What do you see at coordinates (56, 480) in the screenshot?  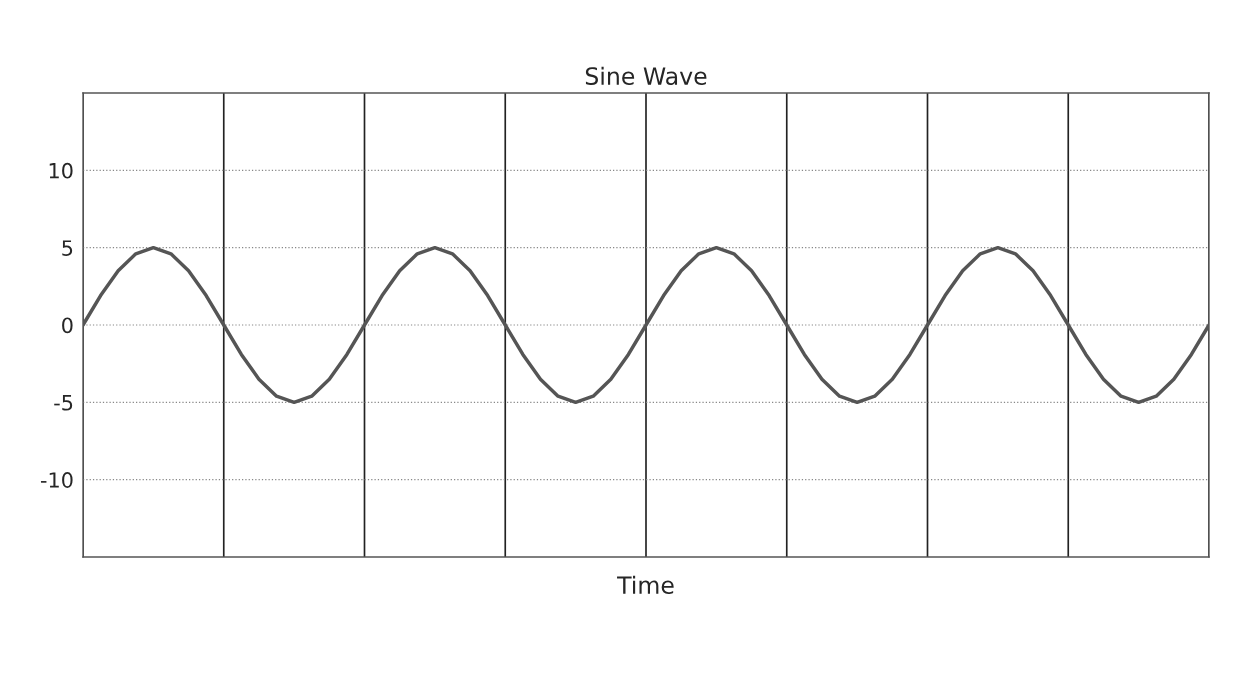 I see `y-tick-label: -10` at bounding box center [56, 480].